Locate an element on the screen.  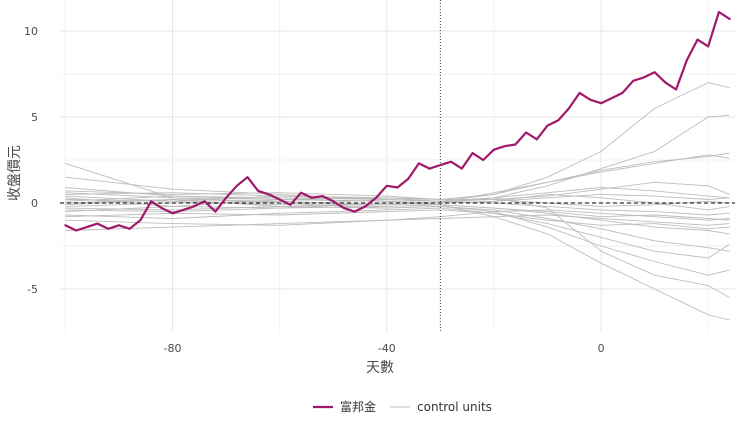
x-tick-label: -80 is located at coordinates (173, 348).